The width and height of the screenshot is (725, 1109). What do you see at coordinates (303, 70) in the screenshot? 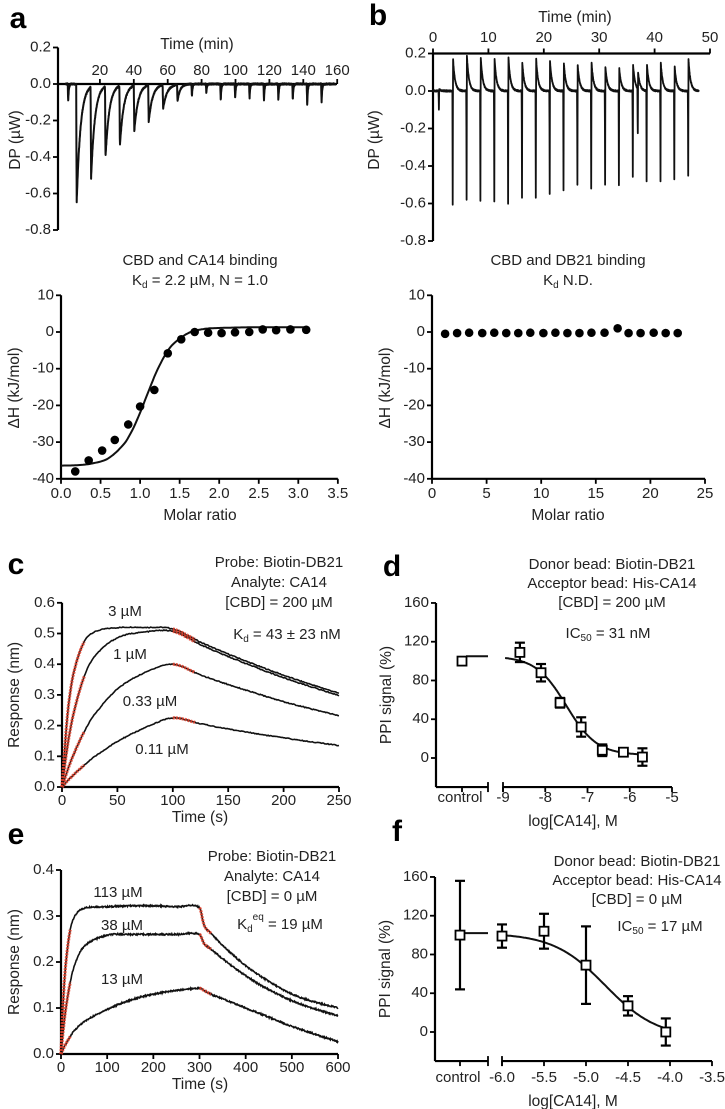
I see `x-tick-label: 140` at bounding box center [303, 70].